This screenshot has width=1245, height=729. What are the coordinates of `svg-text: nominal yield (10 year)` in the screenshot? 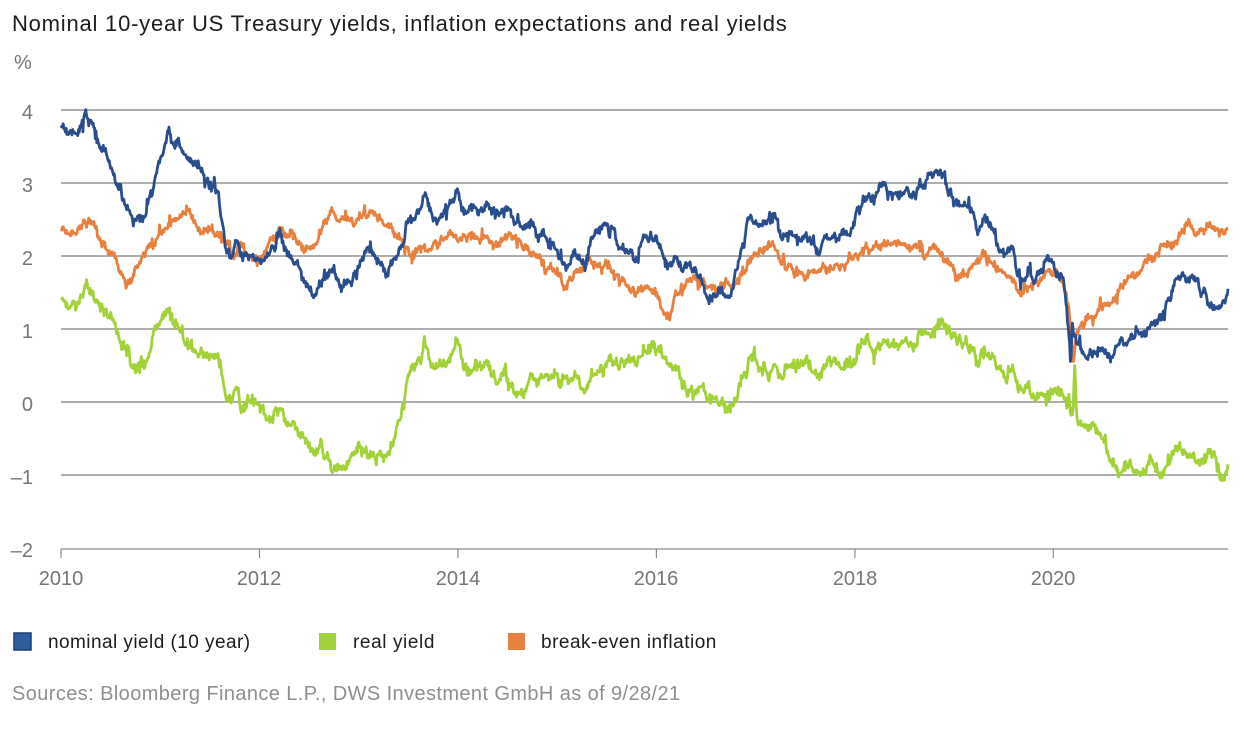 It's located at (149, 642).